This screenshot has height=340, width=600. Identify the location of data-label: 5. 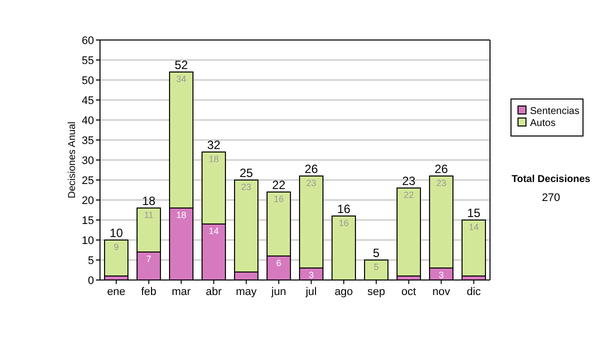
(376, 267).